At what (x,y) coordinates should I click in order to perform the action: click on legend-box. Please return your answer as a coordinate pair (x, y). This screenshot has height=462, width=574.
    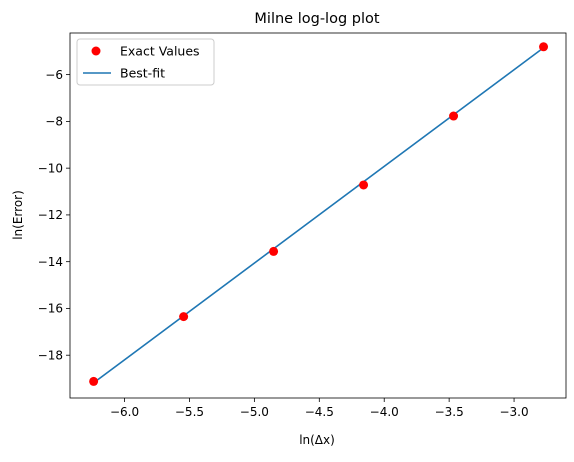
    Looking at the image, I should click on (145, 62).